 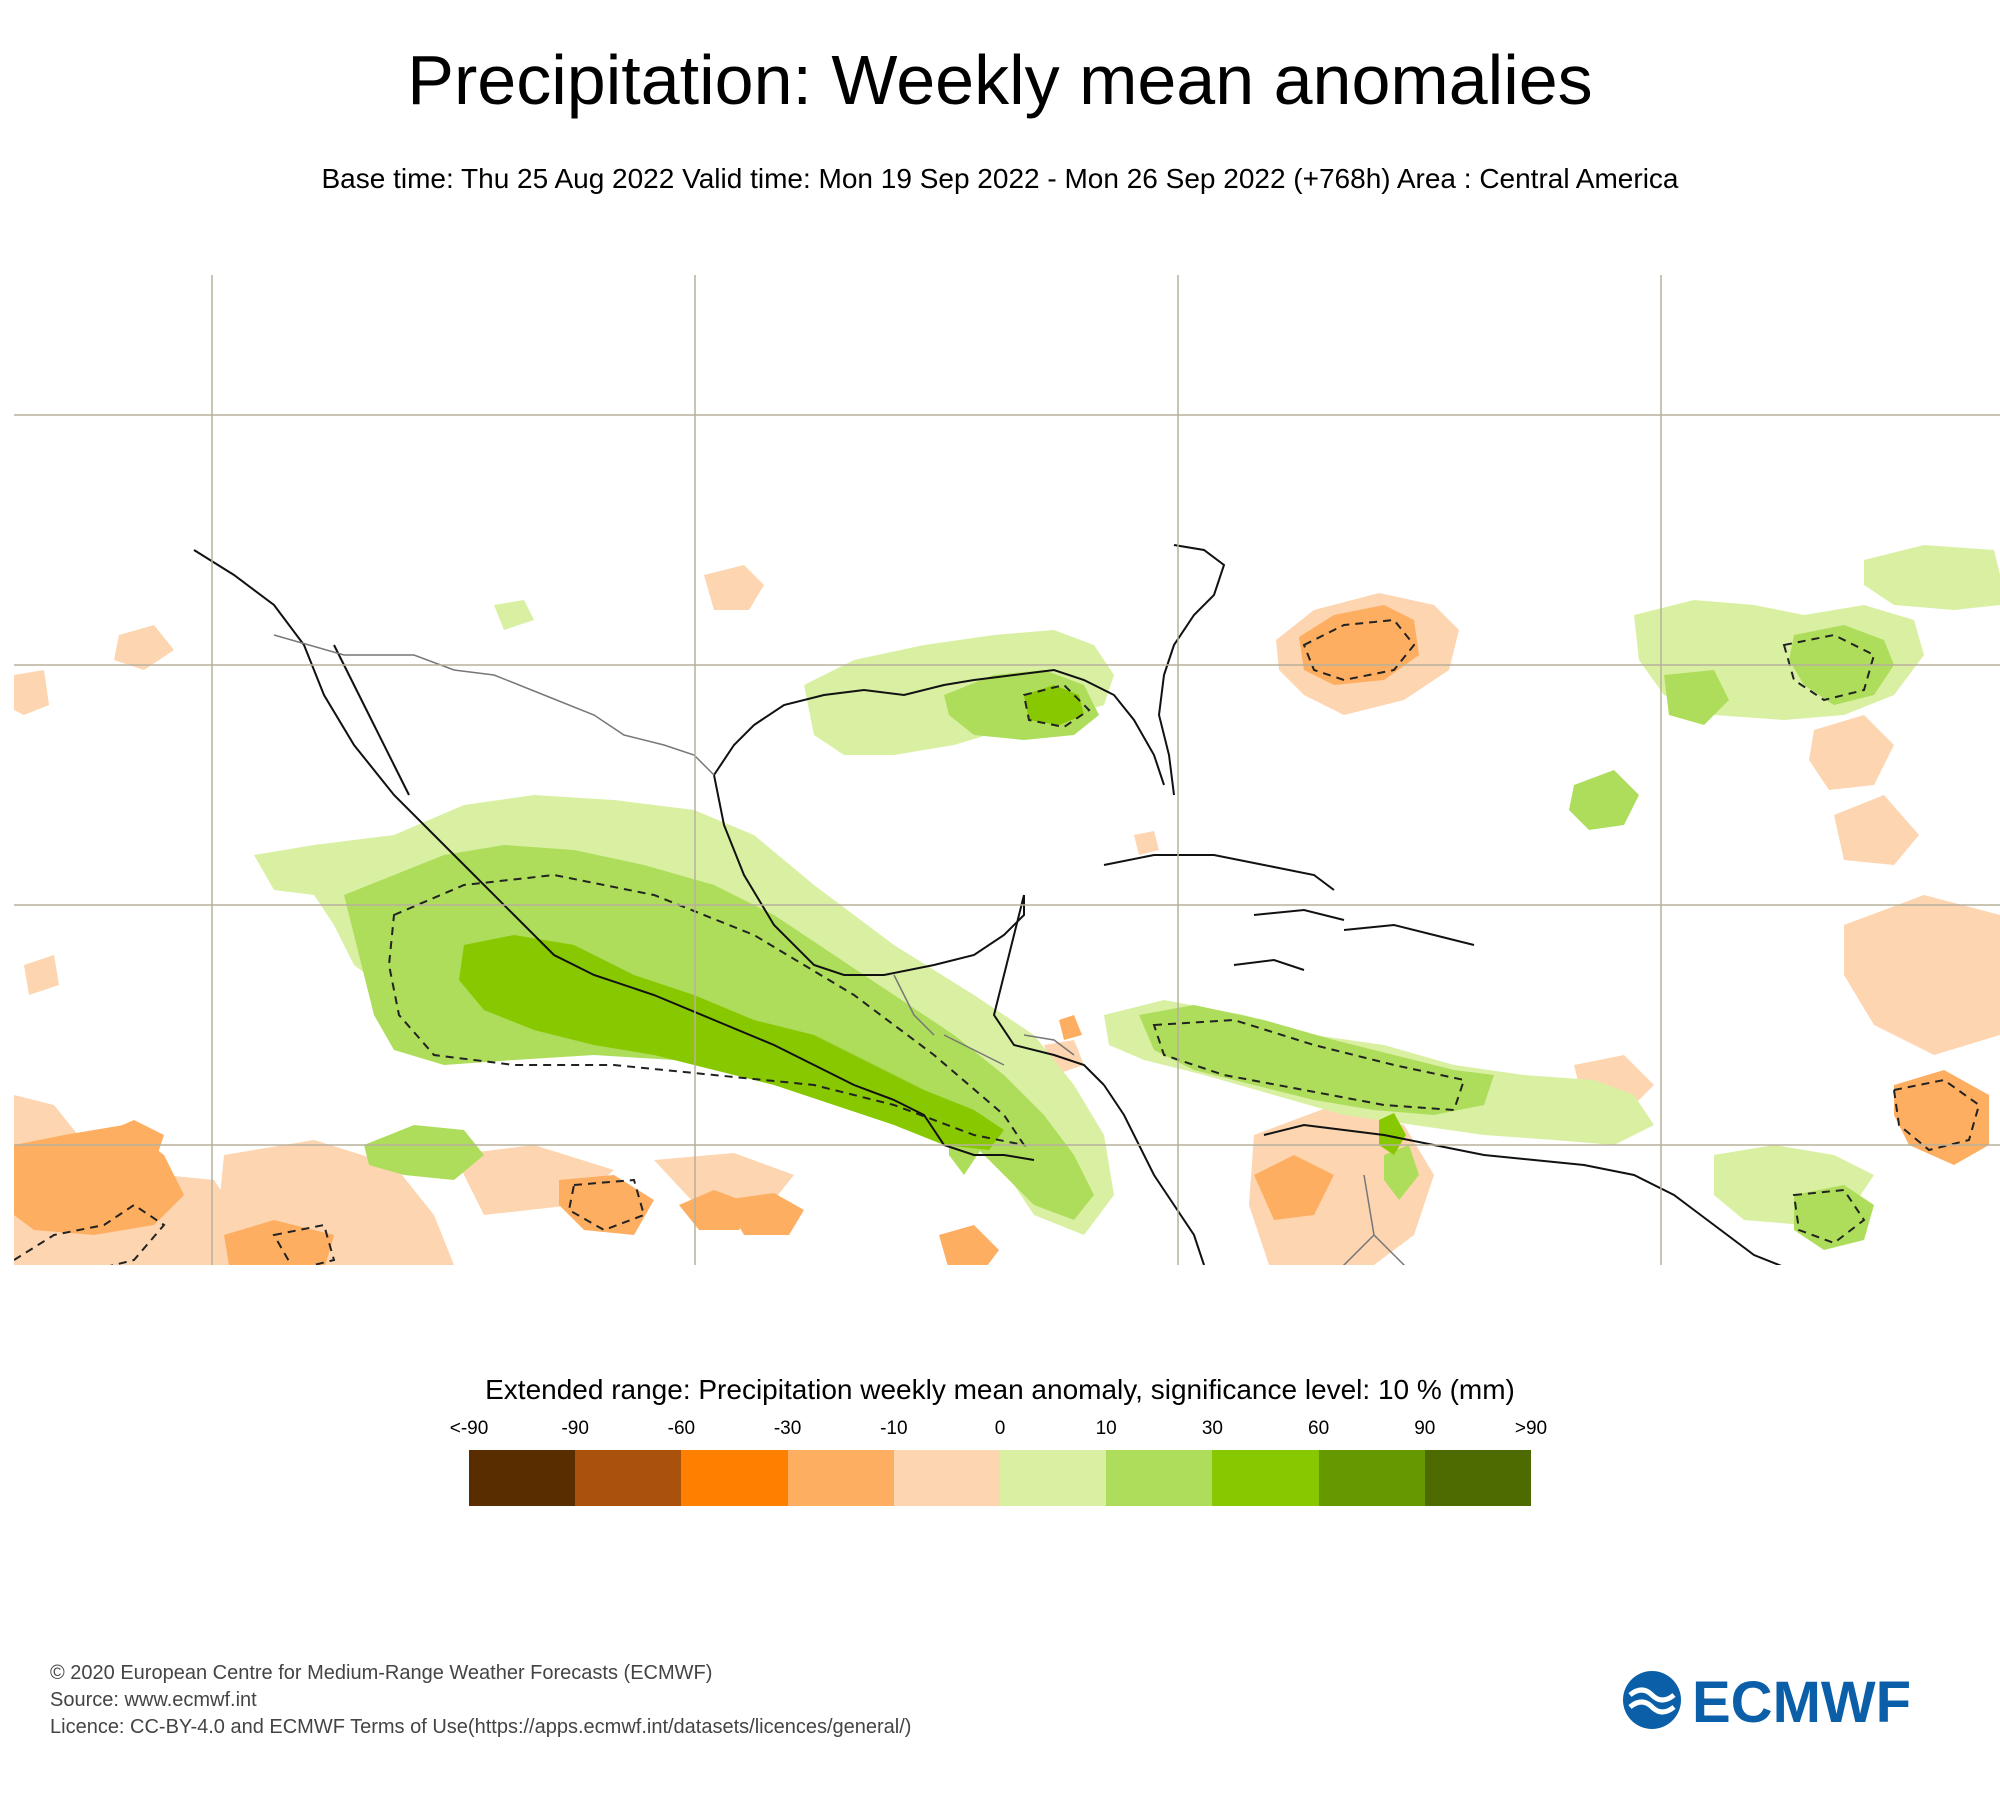 I want to click on ecmwf-logo-mark, so click(x=1652, y=1700).